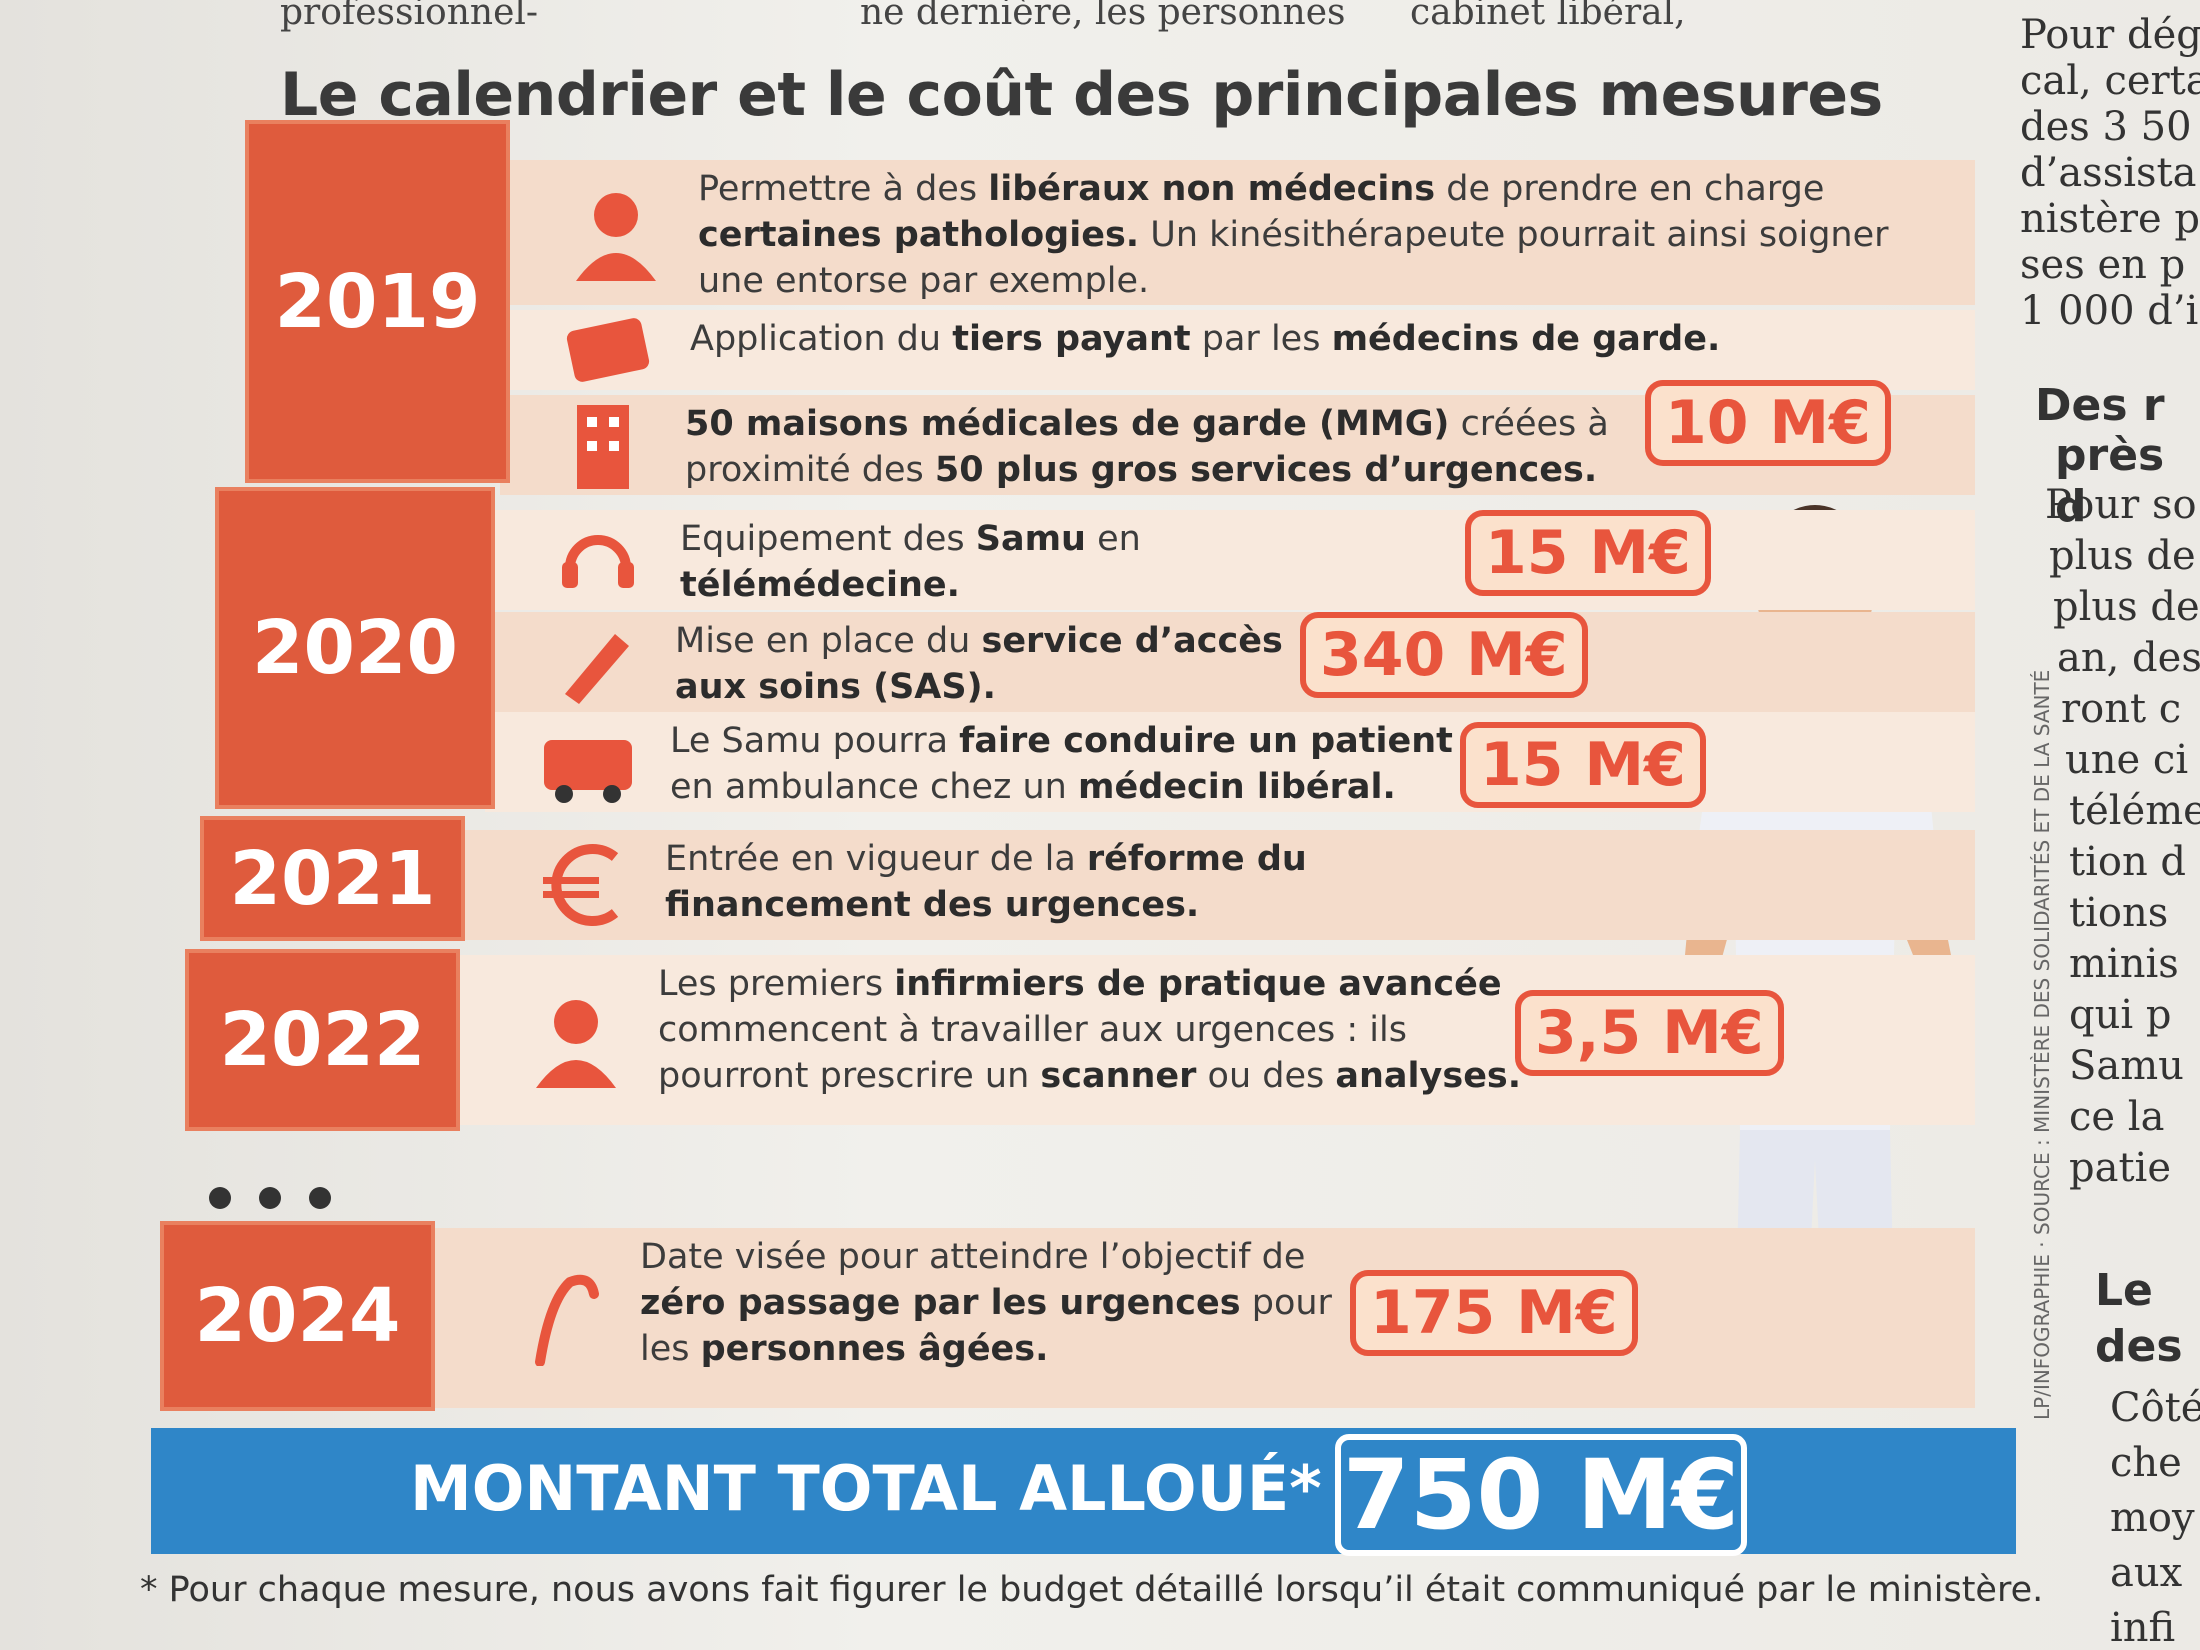 The width and height of the screenshot is (2200, 1650). What do you see at coordinates (332, 878) in the screenshot?
I see `year-block: 2021` at bounding box center [332, 878].